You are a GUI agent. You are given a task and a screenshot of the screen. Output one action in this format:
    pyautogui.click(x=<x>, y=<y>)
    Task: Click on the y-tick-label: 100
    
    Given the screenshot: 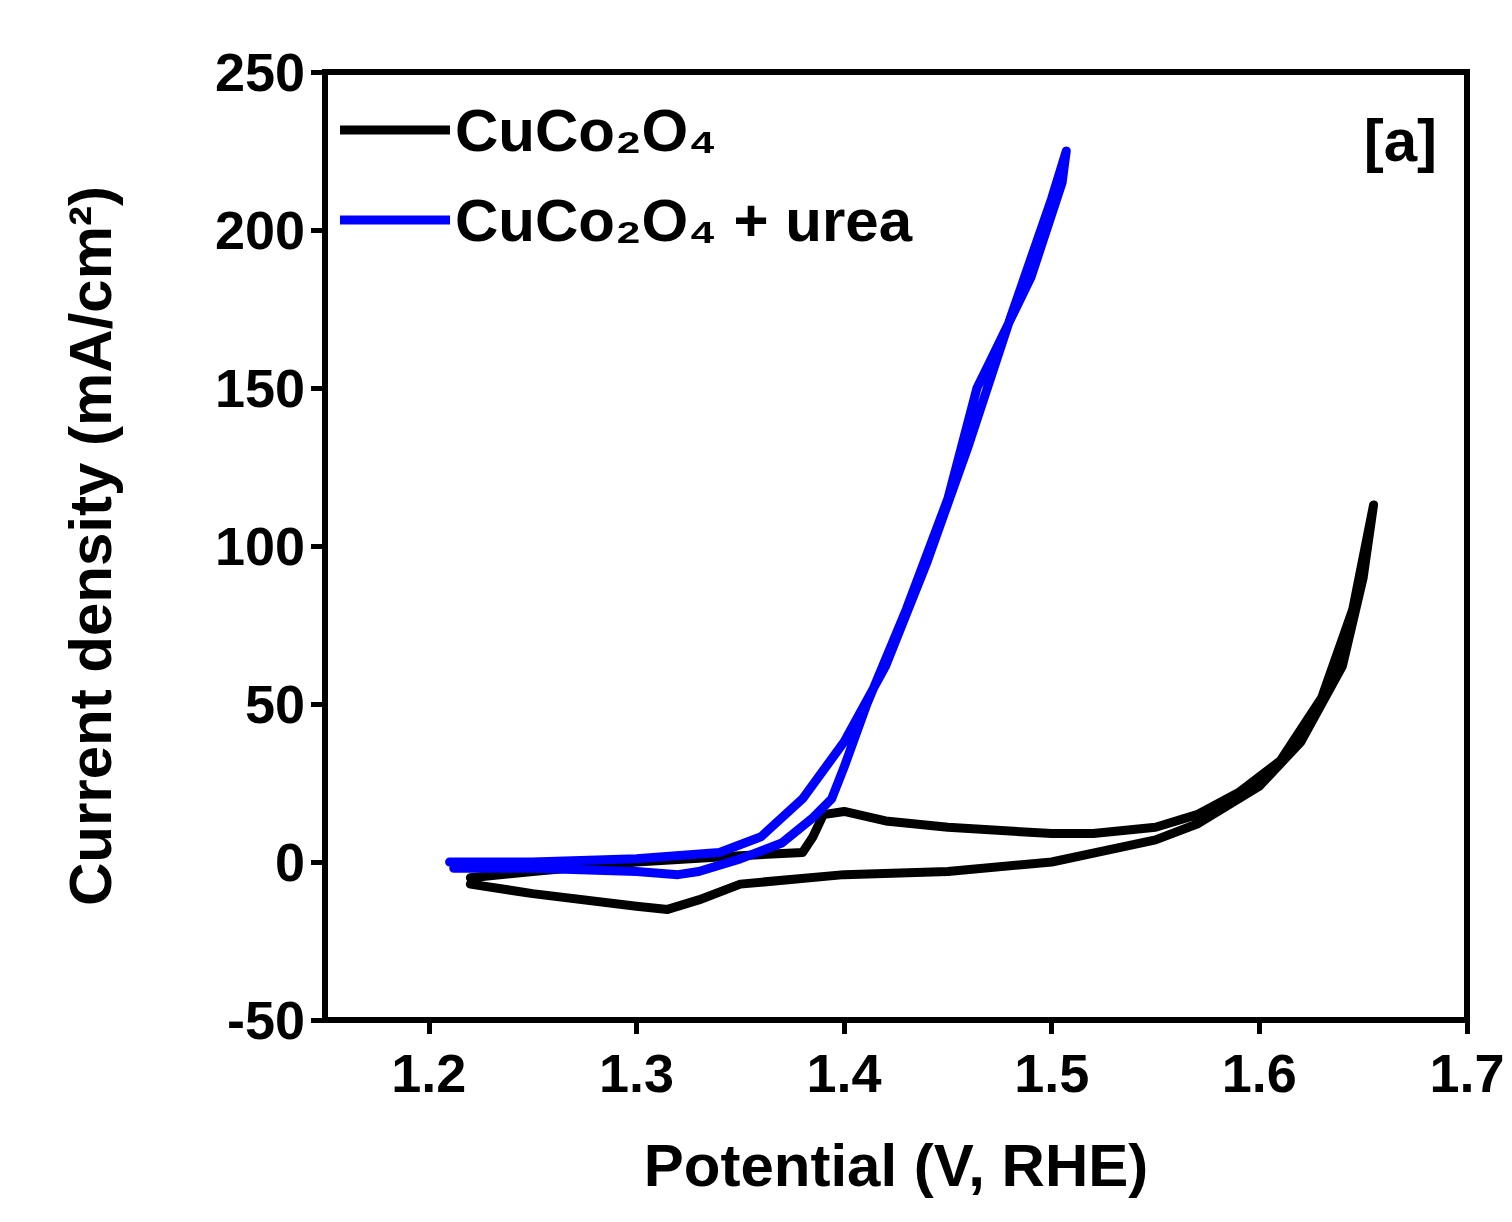 What is the action you would take?
    pyautogui.click(x=259, y=546)
    